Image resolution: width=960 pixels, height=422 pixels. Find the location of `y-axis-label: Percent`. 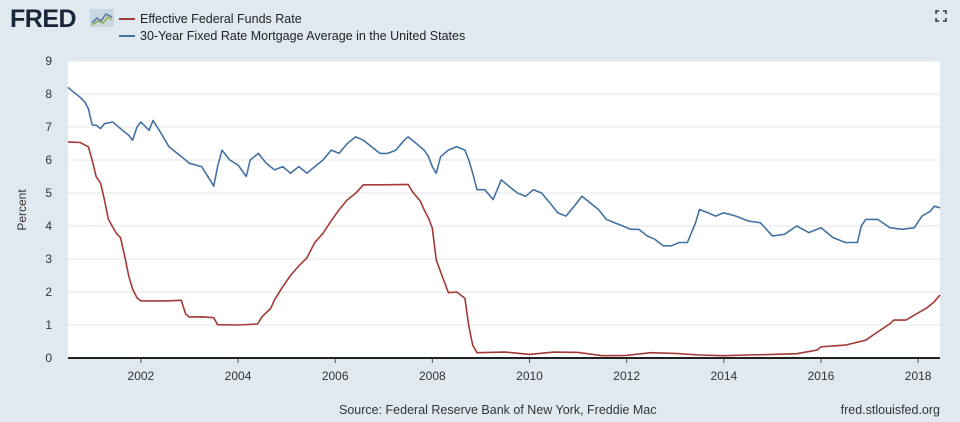

y-axis-label: Percent is located at coordinates (22, 210).